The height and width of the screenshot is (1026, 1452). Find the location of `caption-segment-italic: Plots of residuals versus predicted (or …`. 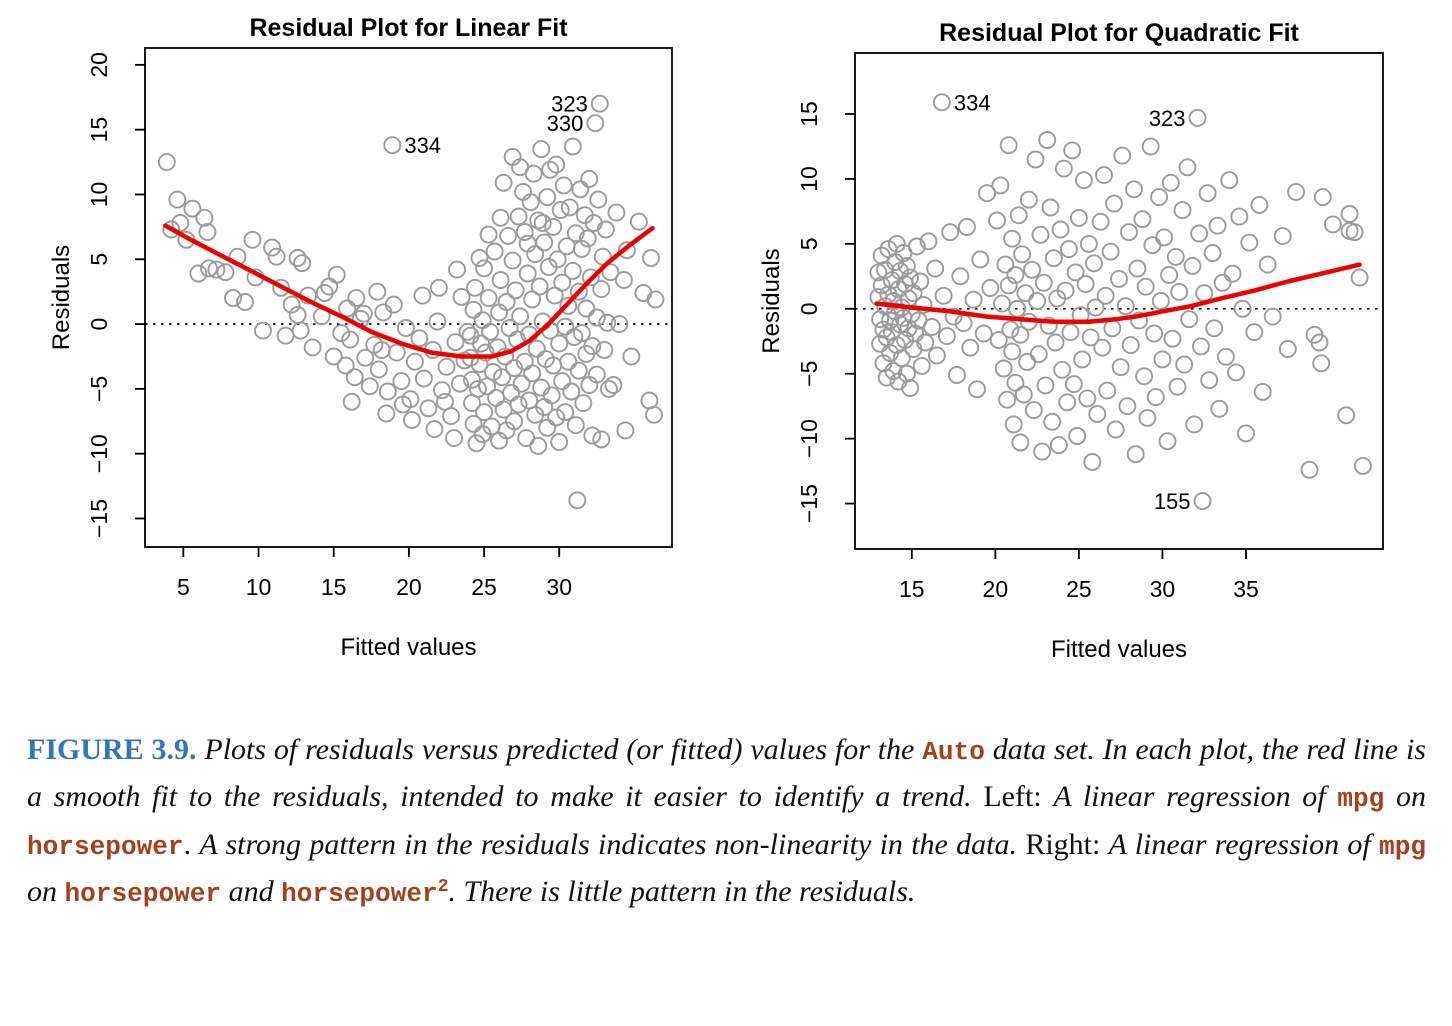

caption-segment-italic: Plots of residuals versus predicted (or … is located at coordinates (559, 749).